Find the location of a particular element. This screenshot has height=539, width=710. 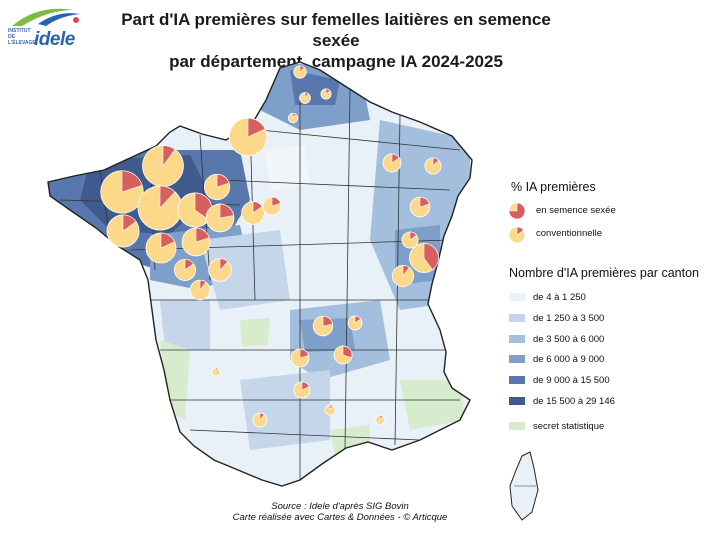

legend-pie-sexed-icon is located at coordinates (517, 211).